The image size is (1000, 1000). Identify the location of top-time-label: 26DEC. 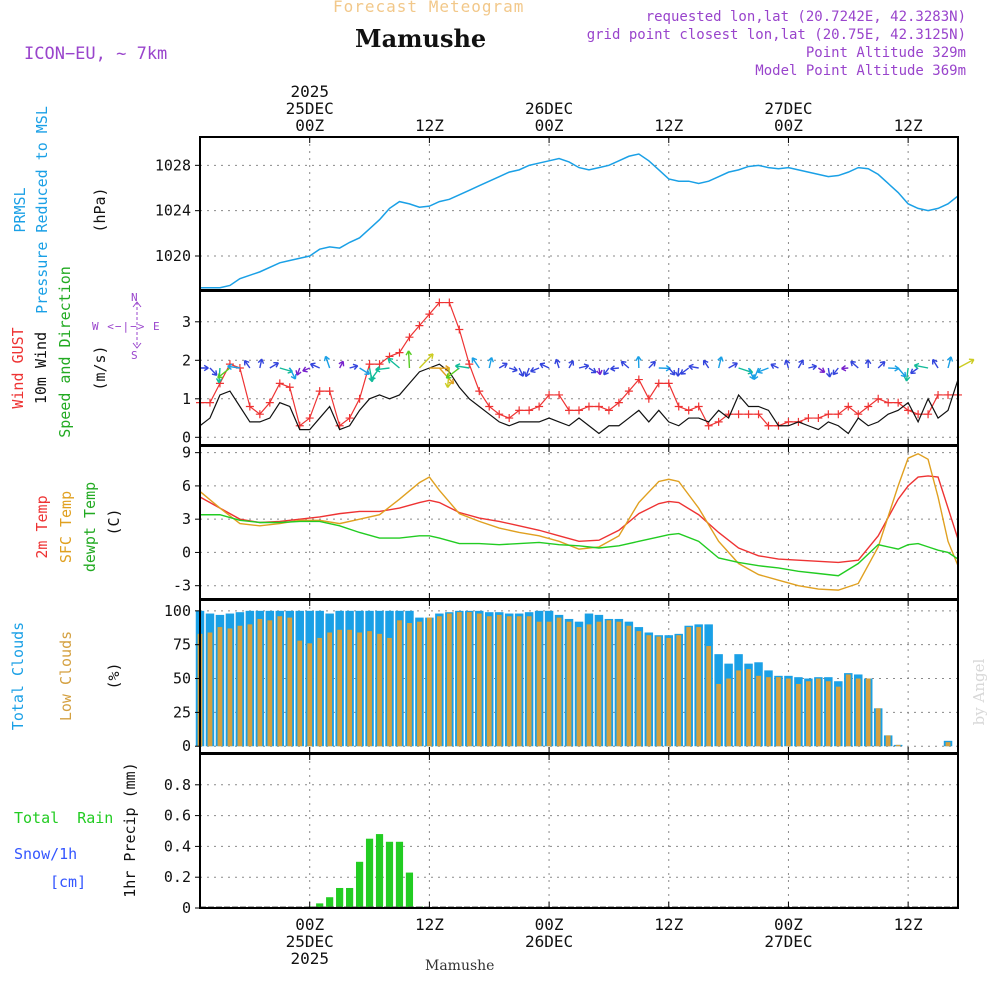
(549, 108).